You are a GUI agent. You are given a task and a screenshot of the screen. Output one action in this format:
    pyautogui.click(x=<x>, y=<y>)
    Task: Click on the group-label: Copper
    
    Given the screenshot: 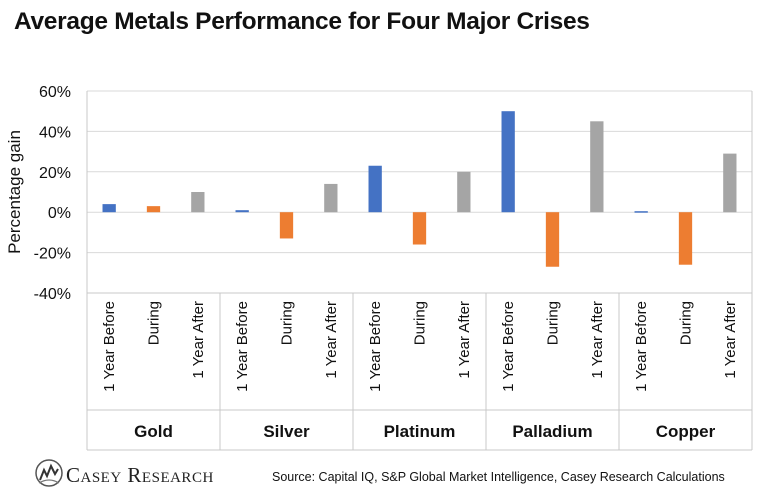 What is the action you would take?
    pyautogui.click(x=686, y=431)
    